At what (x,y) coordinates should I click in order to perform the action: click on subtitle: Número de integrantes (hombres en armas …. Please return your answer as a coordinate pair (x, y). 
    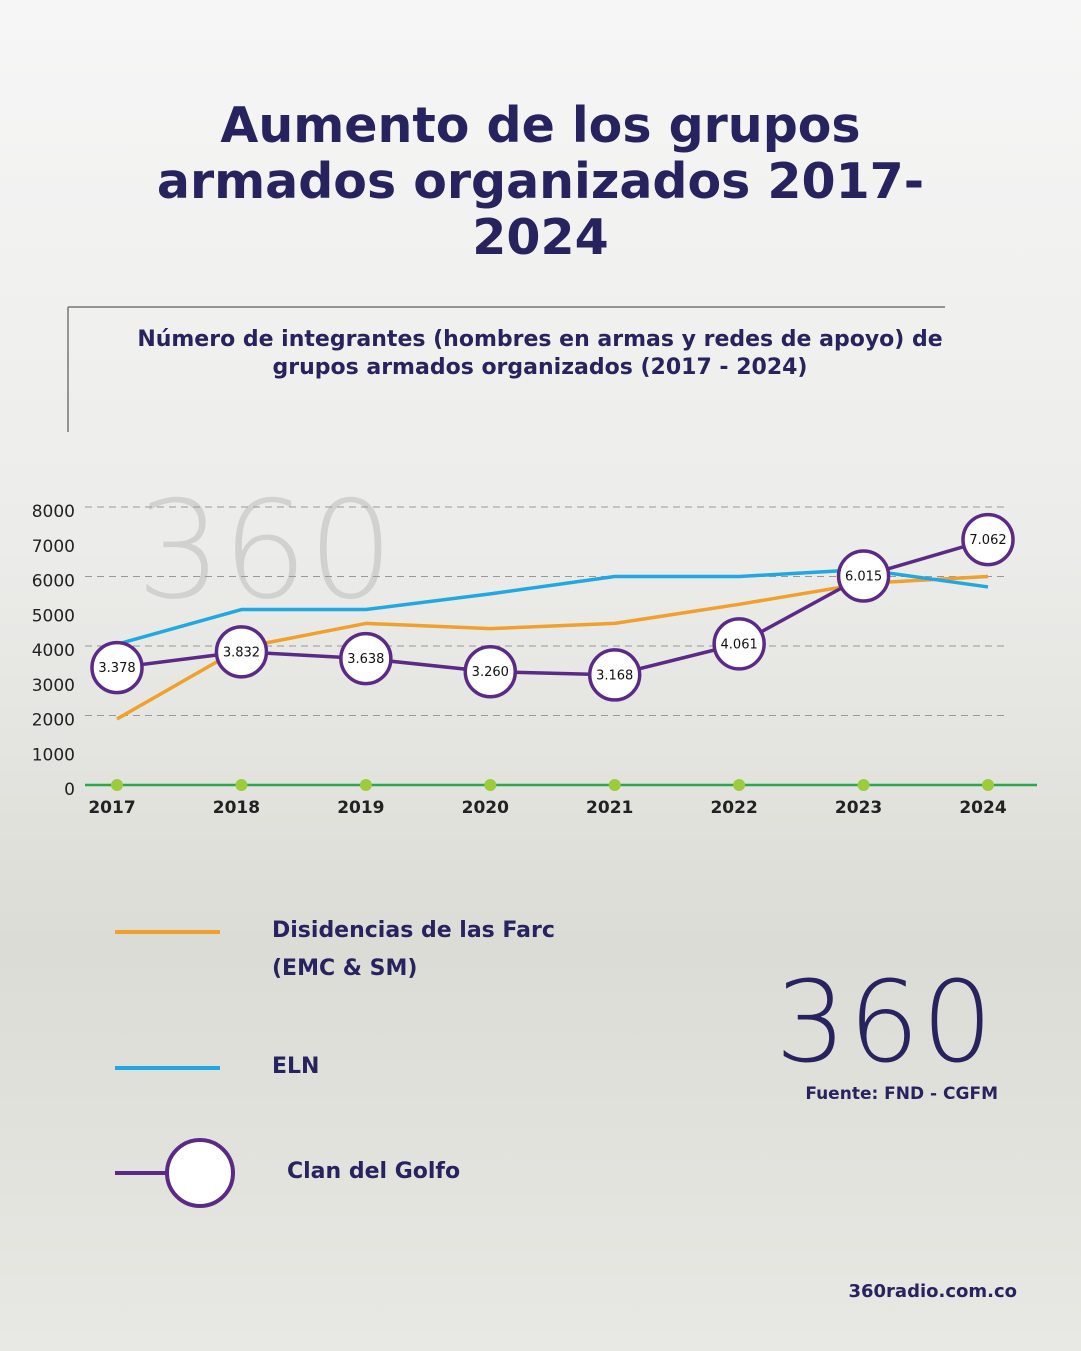
    Looking at the image, I should click on (540, 353).